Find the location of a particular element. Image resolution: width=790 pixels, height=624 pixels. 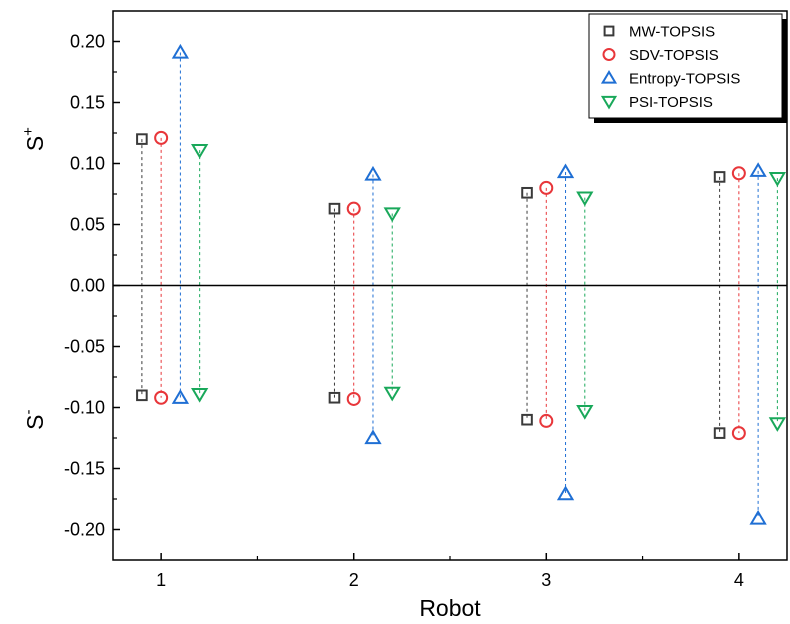

y-axis-title-upper: S+ is located at coordinates (34, 139).